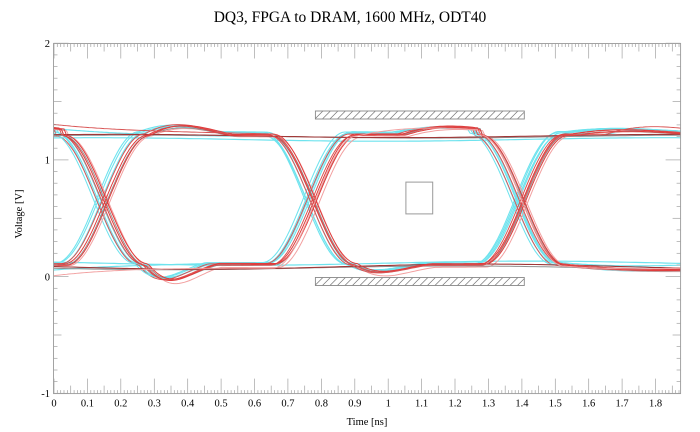 This screenshot has height=432, width=700. Describe the element at coordinates (321, 404) in the screenshot. I see `svg-text: 0.8` at that location.